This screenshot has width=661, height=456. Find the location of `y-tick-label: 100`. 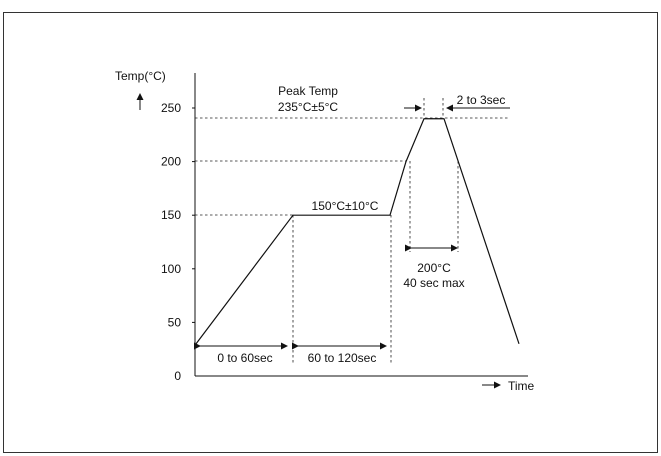

y-tick-label: 100 is located at coordinates (171, 269).